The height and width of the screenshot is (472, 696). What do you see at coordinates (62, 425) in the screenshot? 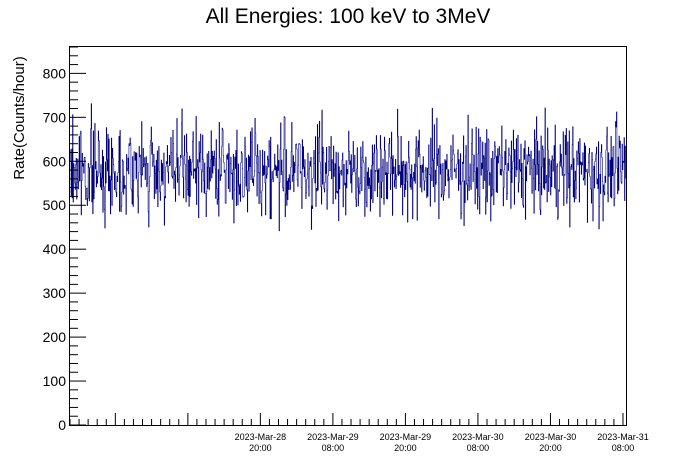
I see `y-tick-label: 0` at bounding box center [62, 425].